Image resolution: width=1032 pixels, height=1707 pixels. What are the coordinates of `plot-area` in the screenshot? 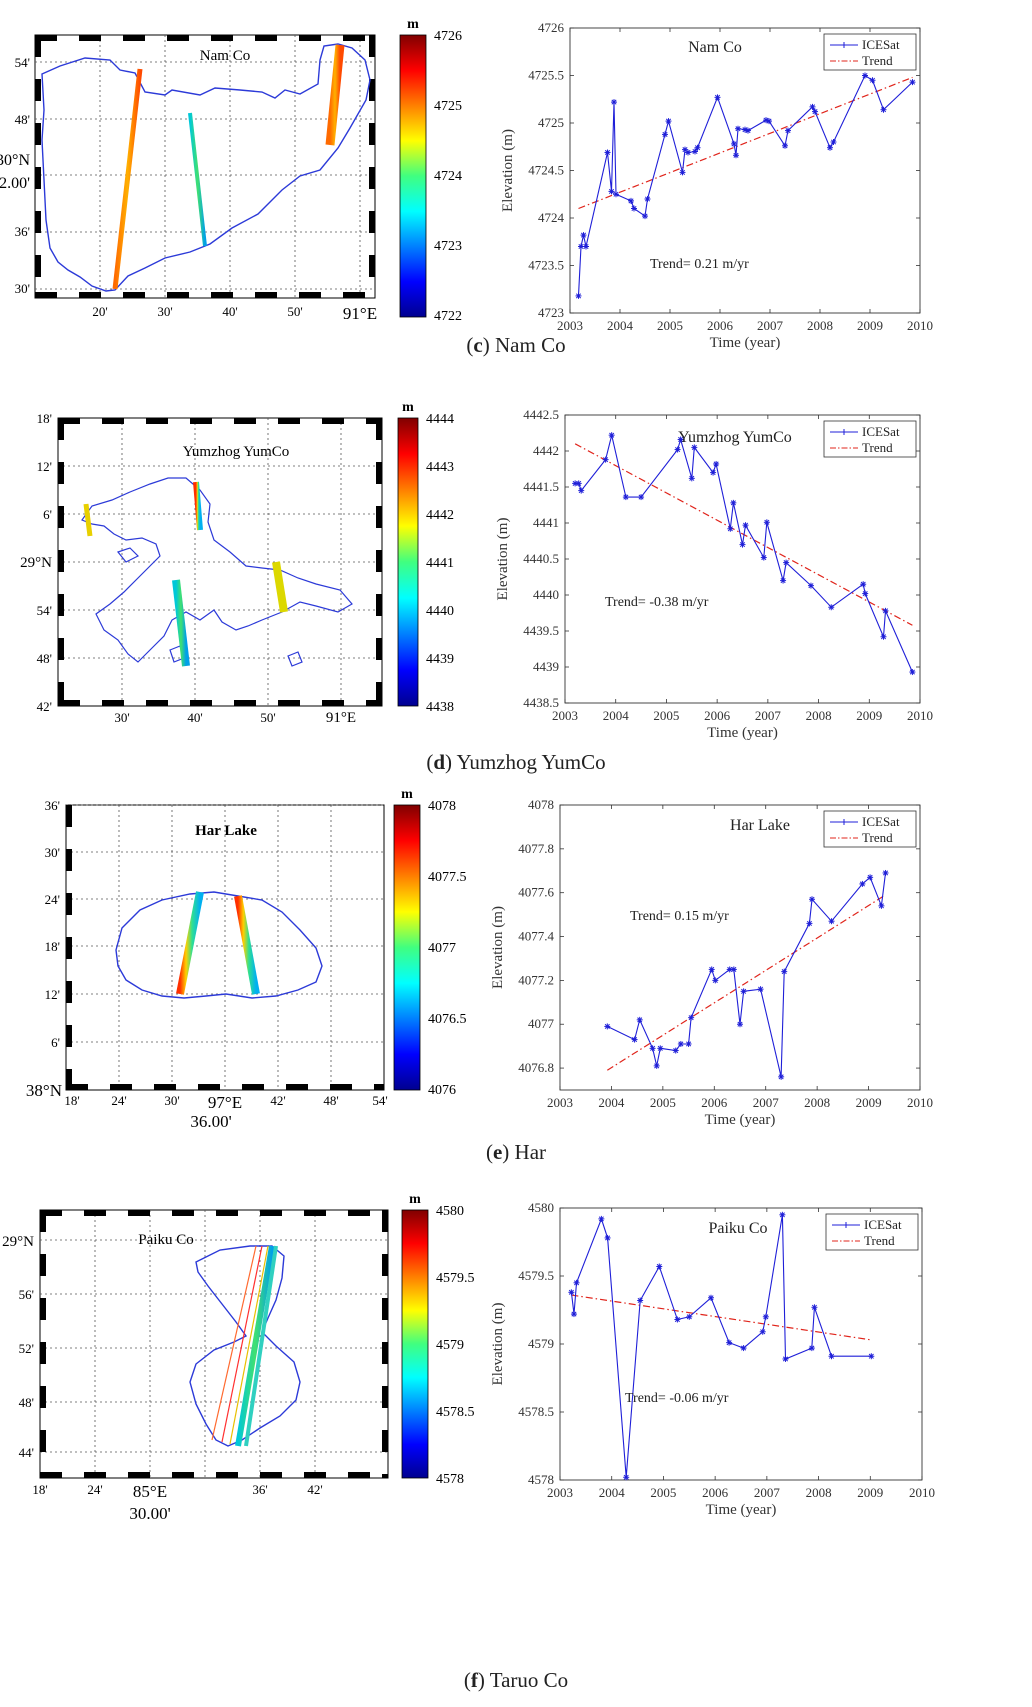 It's located at (741, 1344).